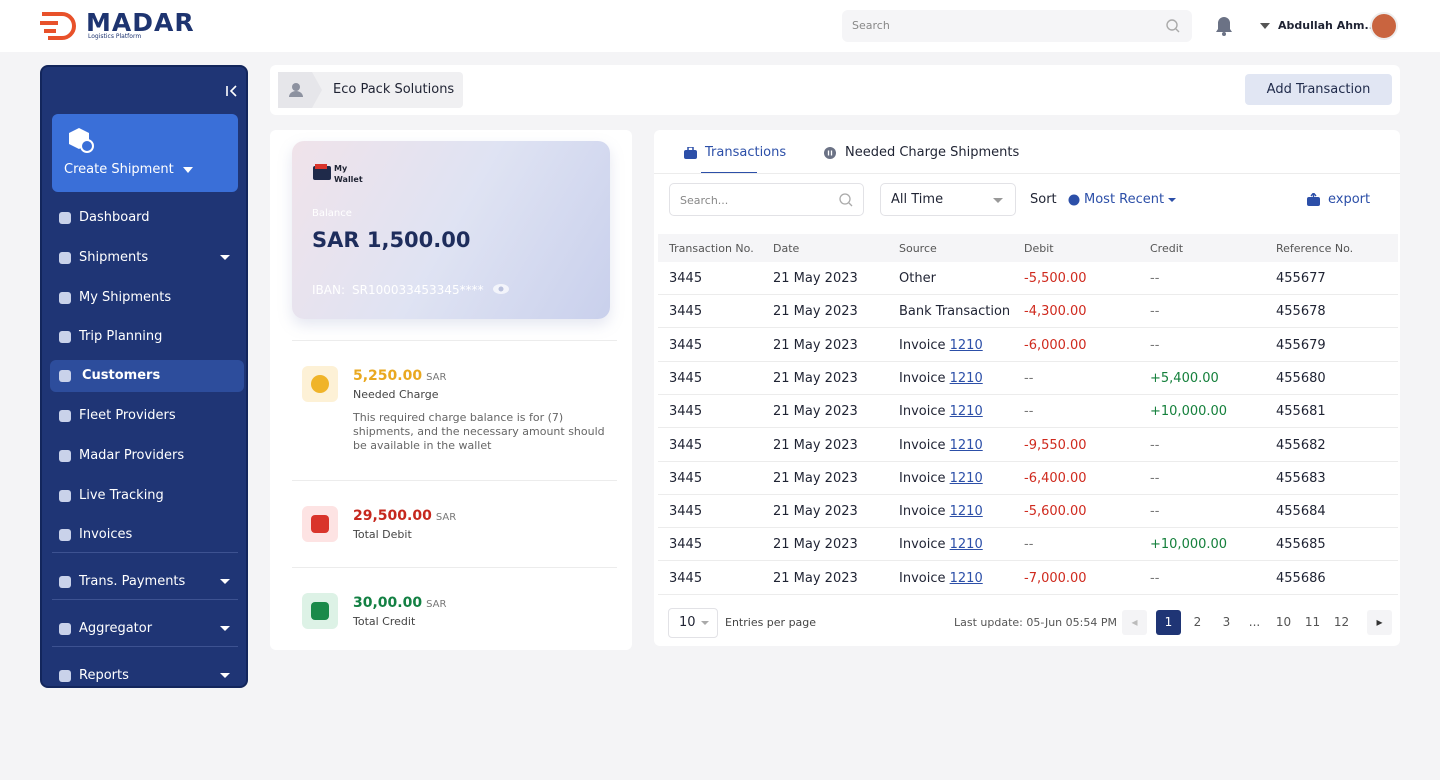 The width and height of the screenshot is (1440, 780). I want to click on nav-item: My Shipments, so click(147, 298).